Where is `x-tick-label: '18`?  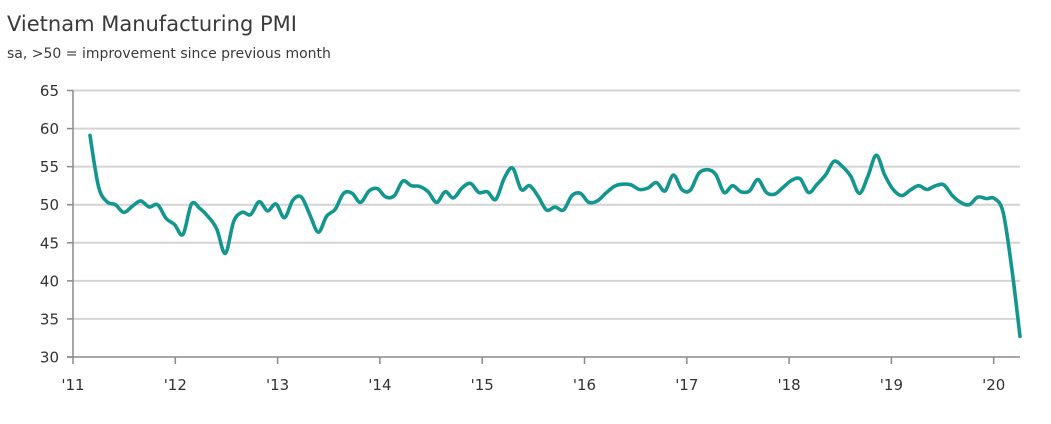
x-tick-label: '18 is located at coordinates (788, 385).